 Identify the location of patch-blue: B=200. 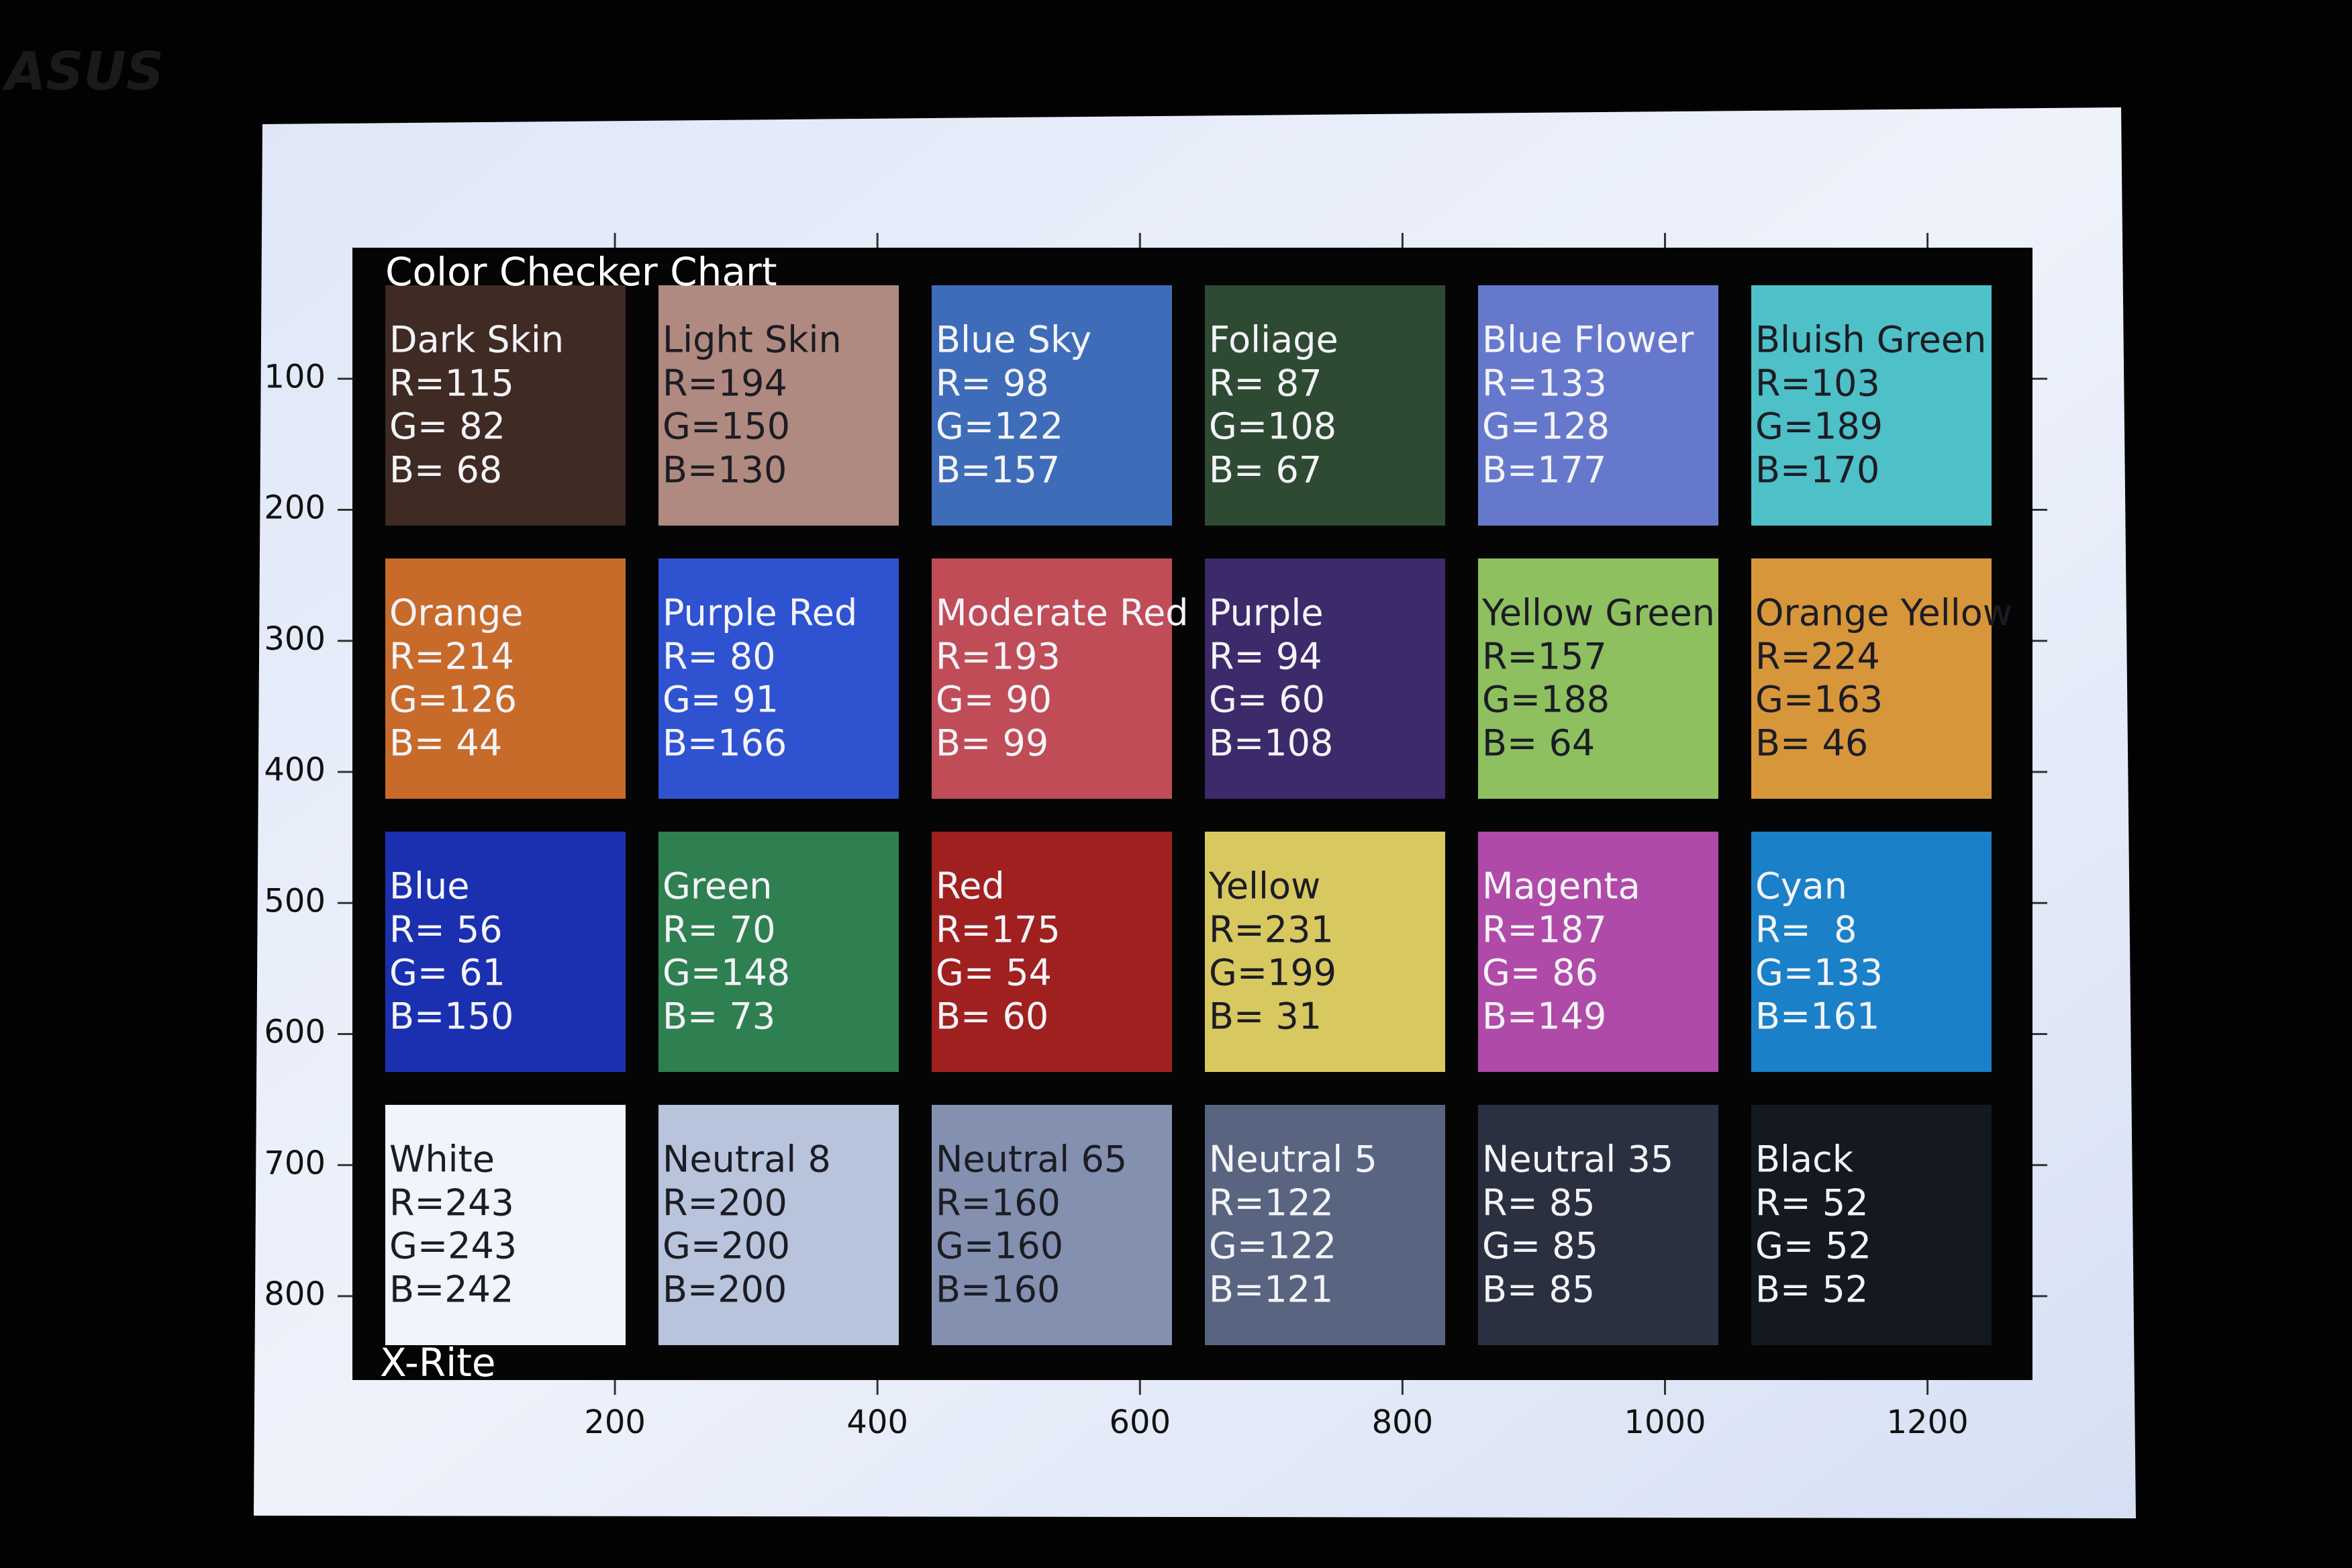
(725, 1290).